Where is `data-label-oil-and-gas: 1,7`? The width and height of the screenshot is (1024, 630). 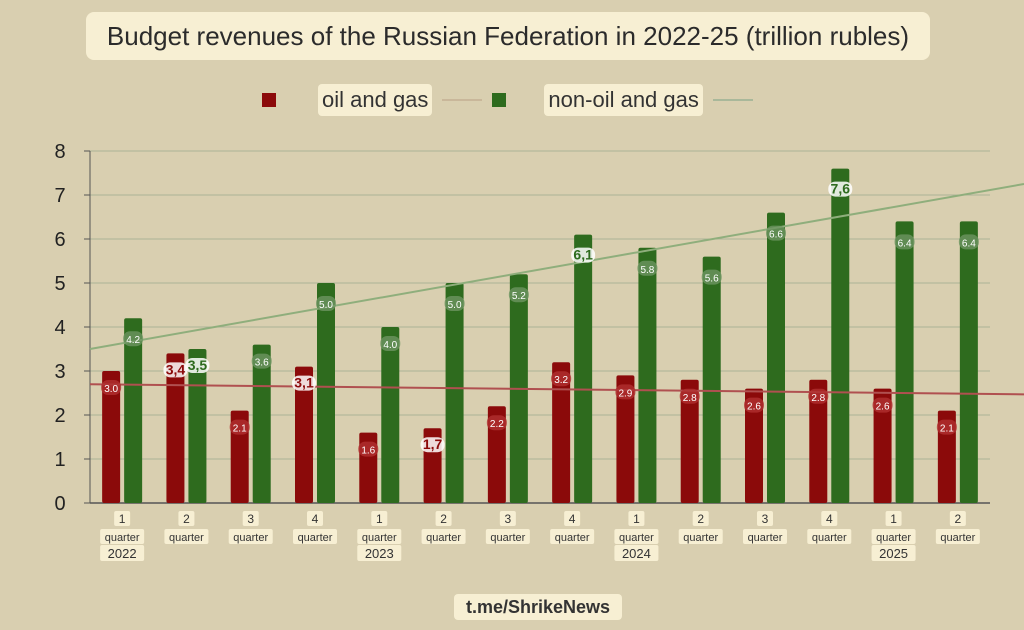
data-label-oil-and-gas: 1,7 is located at coordinates (433, 444).